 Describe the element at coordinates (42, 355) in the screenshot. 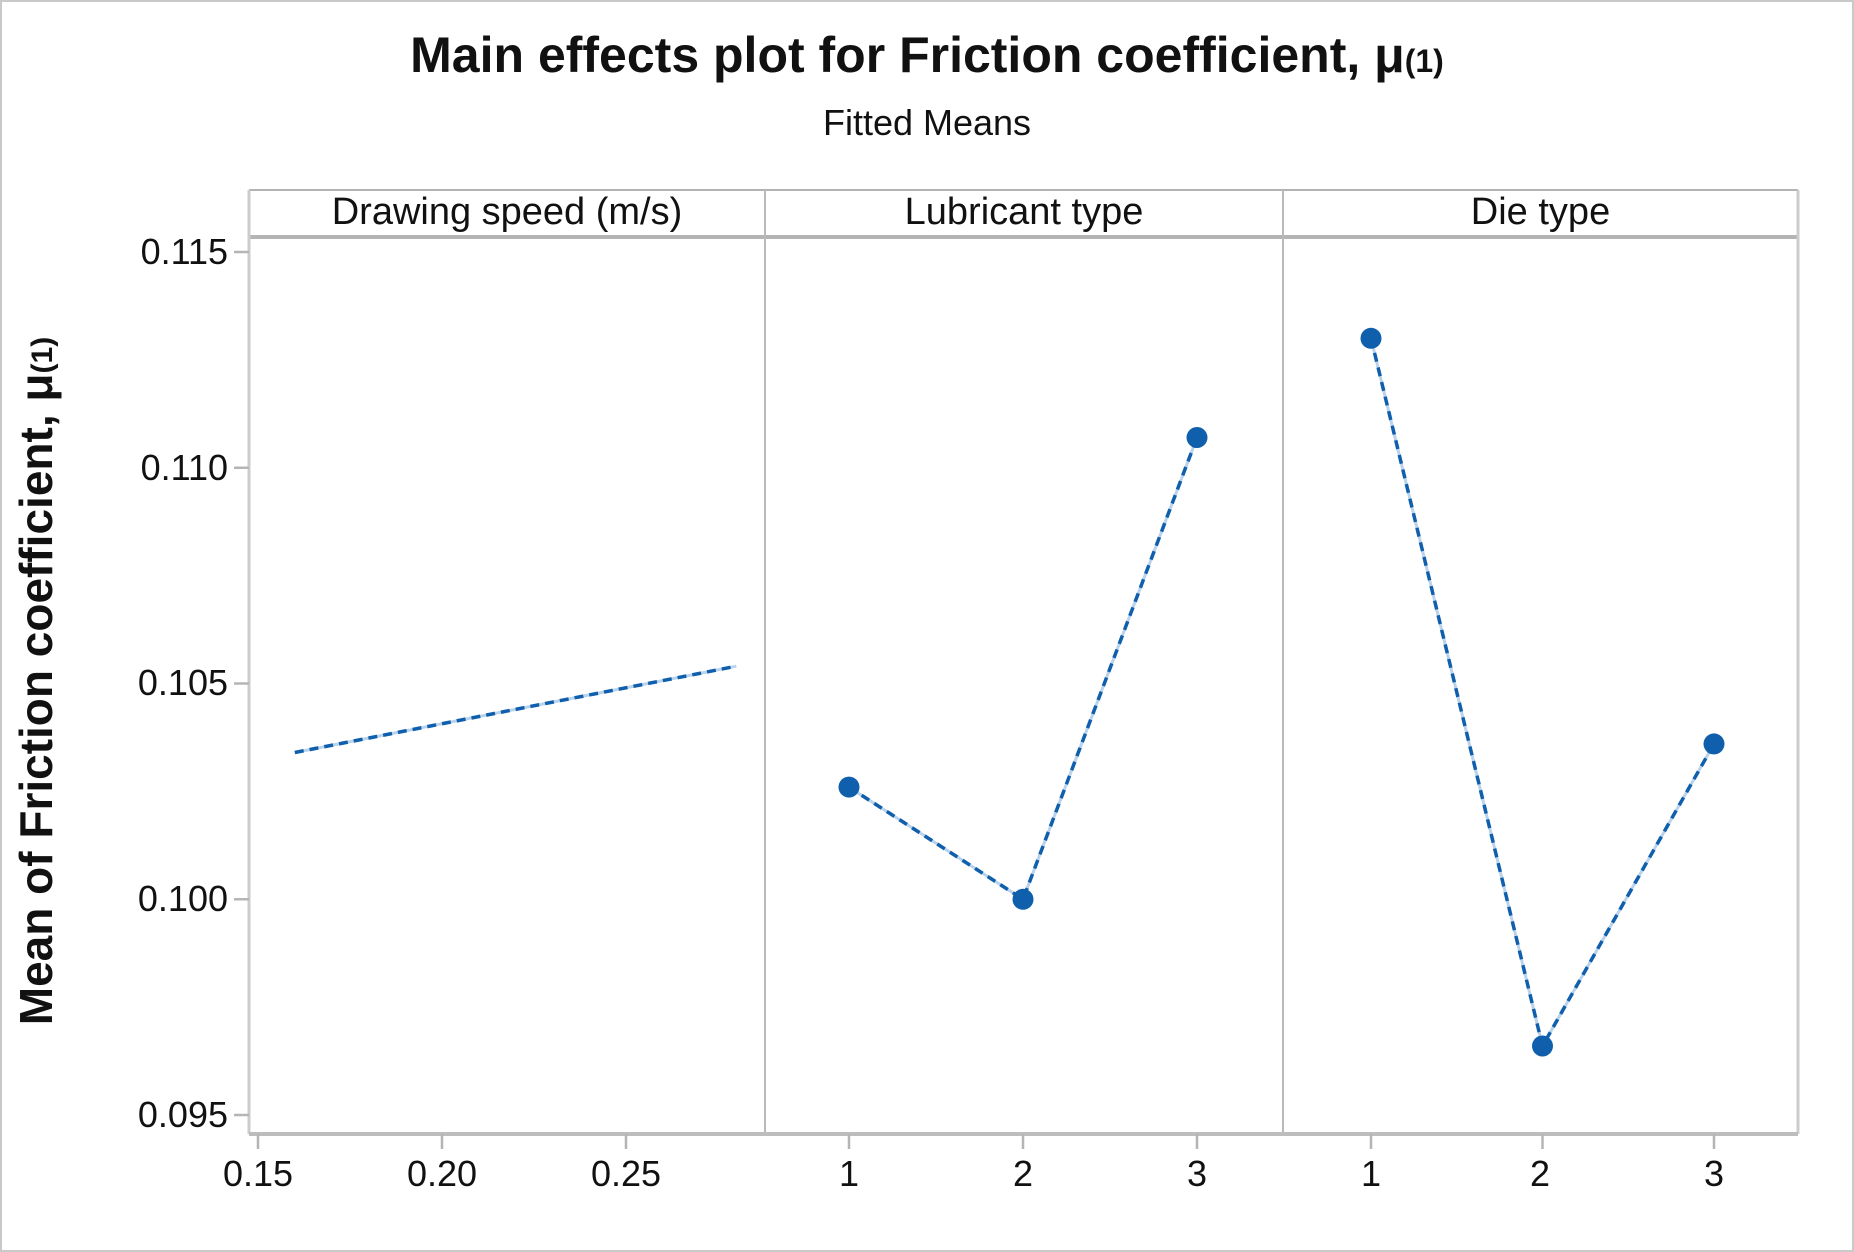

I see `y-axis-label-subscript: (1)` at that location.